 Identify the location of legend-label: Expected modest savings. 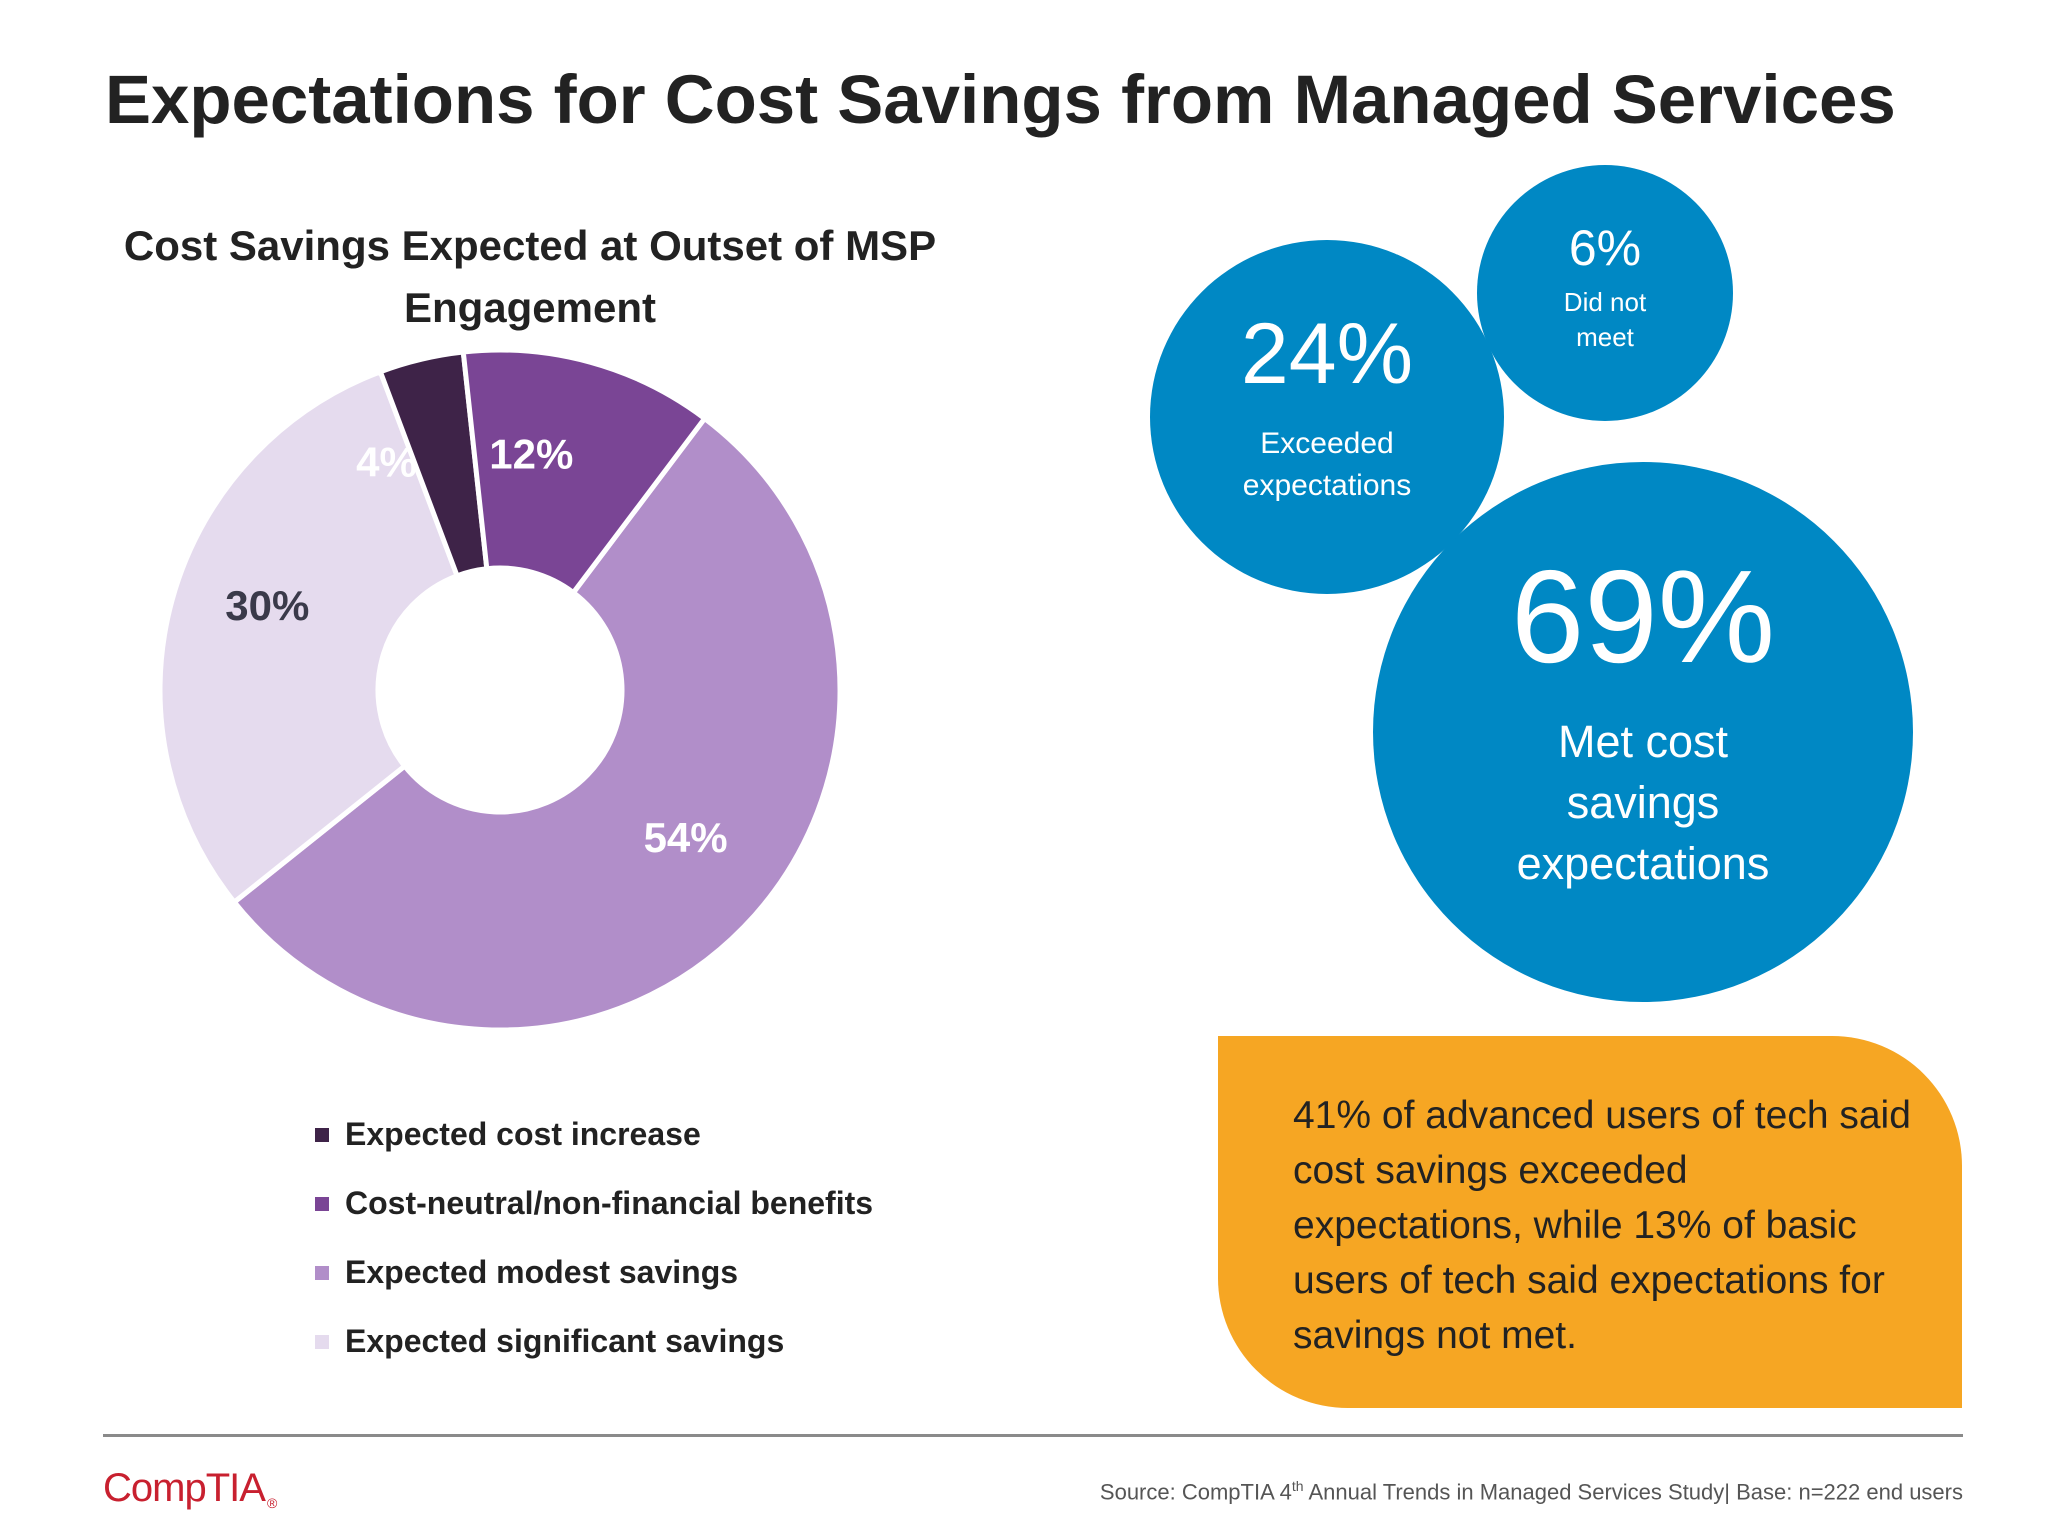
(542, 1272).